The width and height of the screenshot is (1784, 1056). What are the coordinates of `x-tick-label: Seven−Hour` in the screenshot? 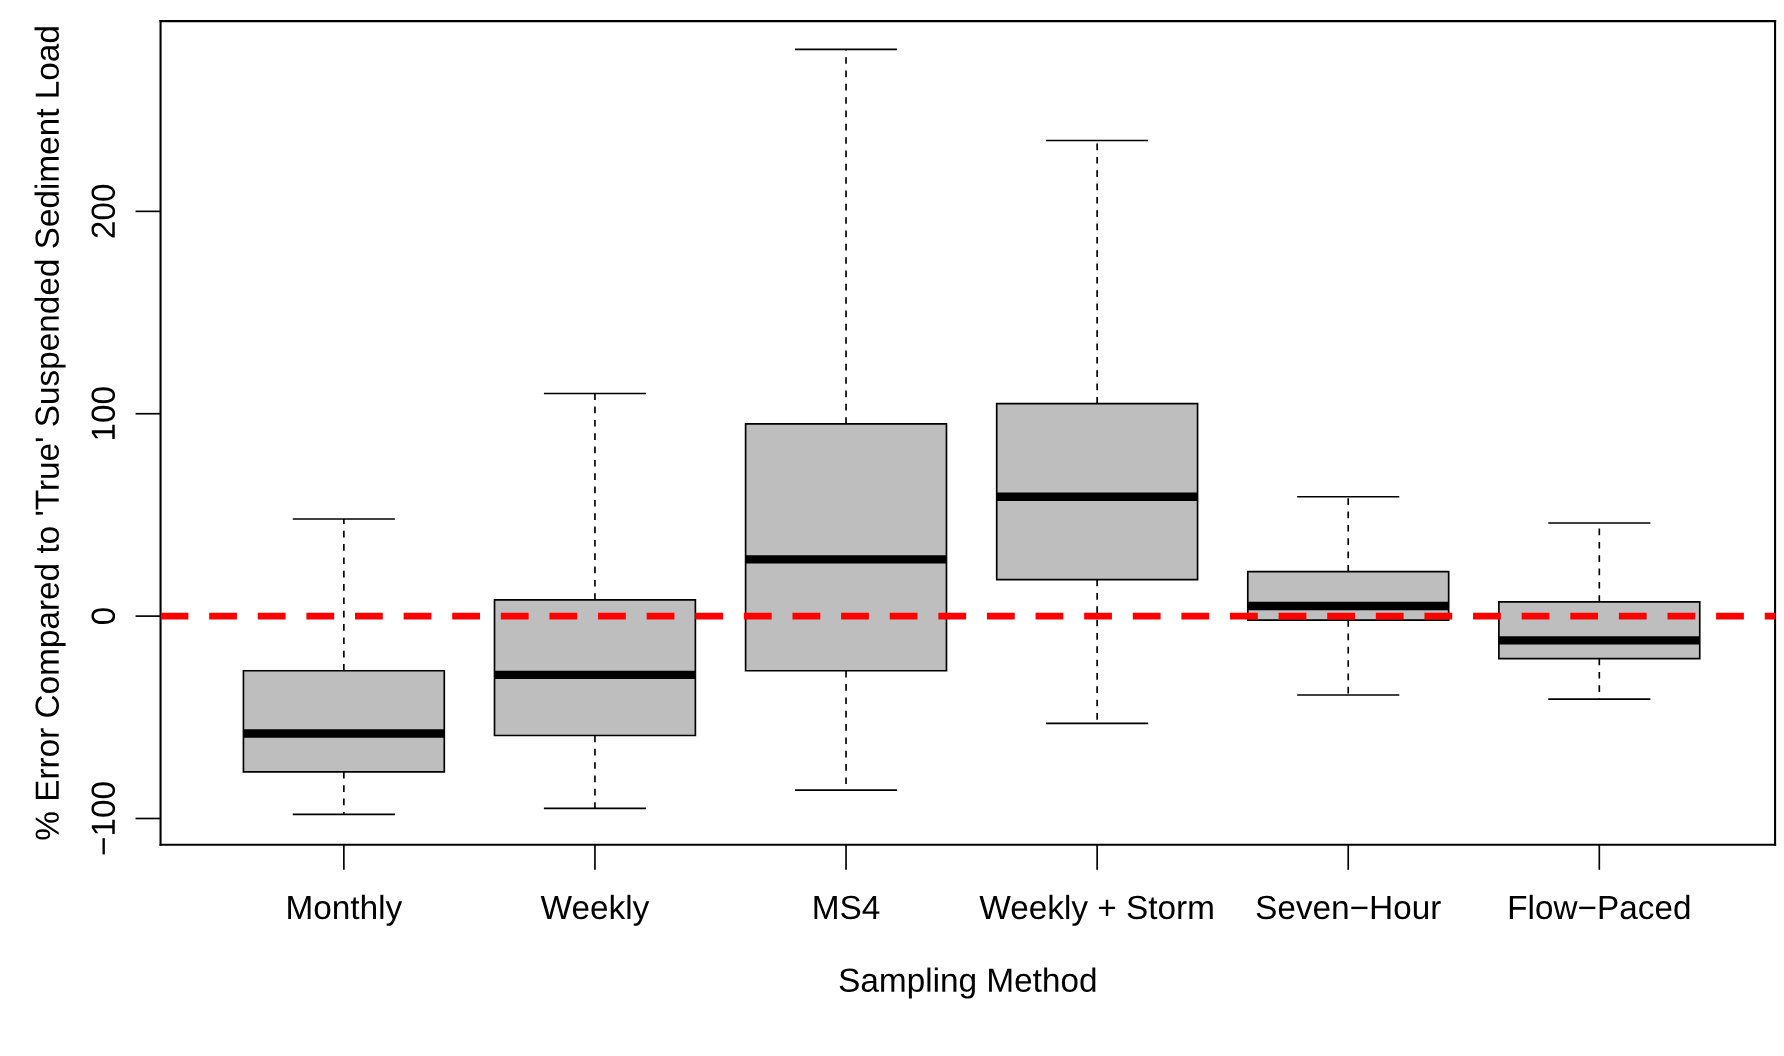 It's located at (1348, 907).